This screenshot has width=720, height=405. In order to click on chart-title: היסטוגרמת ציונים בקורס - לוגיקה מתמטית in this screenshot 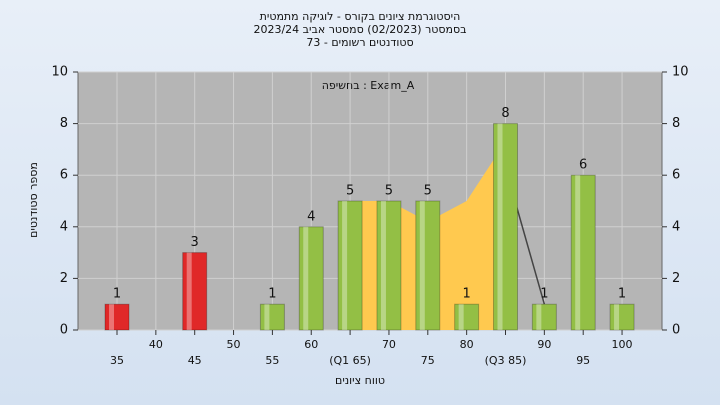, I will do `click(360, 16)`.